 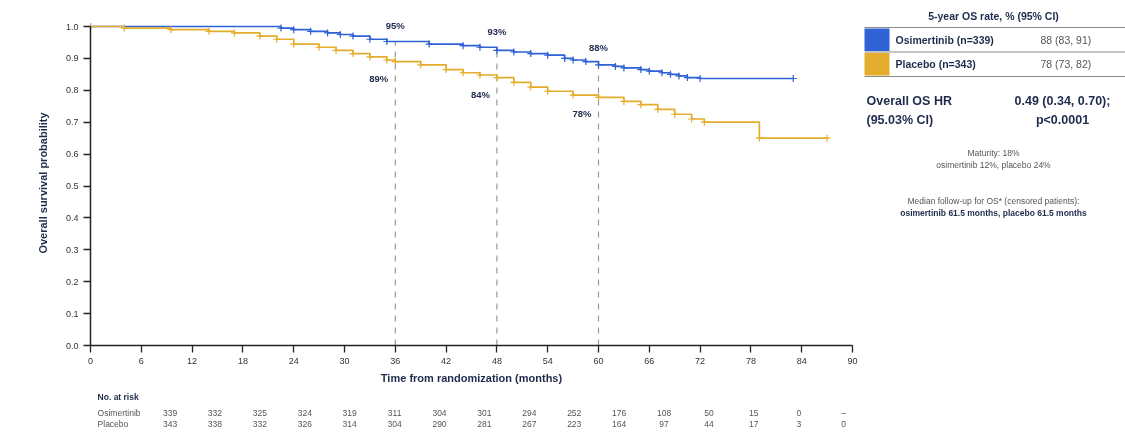 I want to click on text: 339, so click(x=170, y=412).